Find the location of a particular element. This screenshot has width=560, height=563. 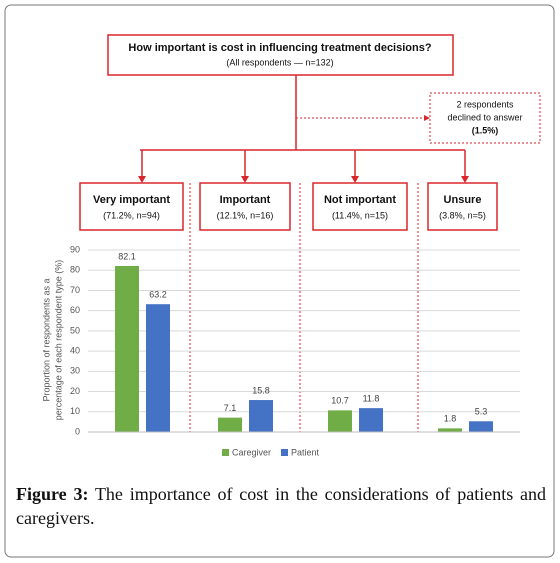

data-label: 1.8 is located at coordinates (450, 419).